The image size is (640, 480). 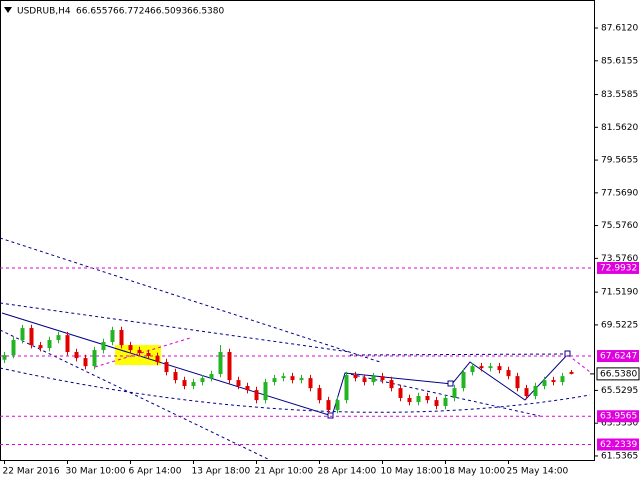 What do you see at coordinates (619, 456) in the screenshot?
I see `y-tick-label: 61.5365` at bounding box center [619, 456].